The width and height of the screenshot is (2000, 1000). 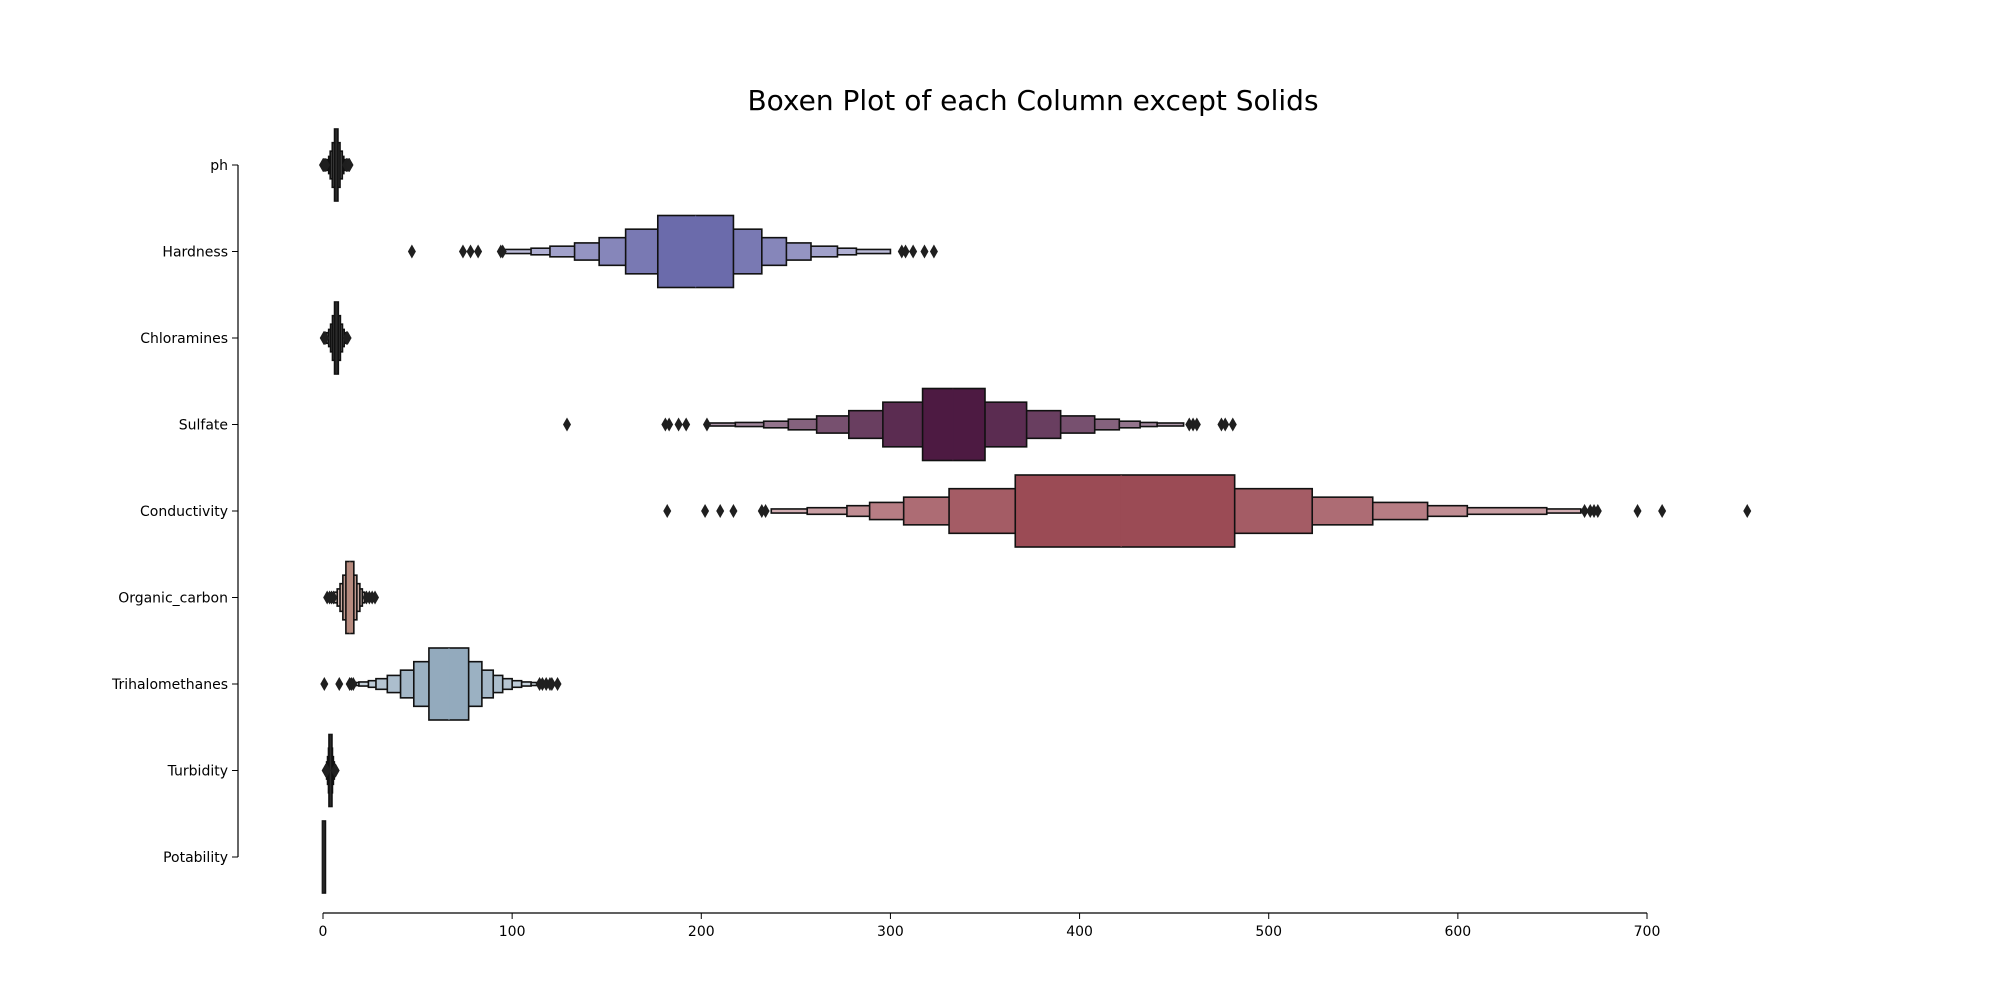 What do you see at coordinates (282, 165) in the screenshot?
I see `series-ph: ph` at bounding box center [282, 165].